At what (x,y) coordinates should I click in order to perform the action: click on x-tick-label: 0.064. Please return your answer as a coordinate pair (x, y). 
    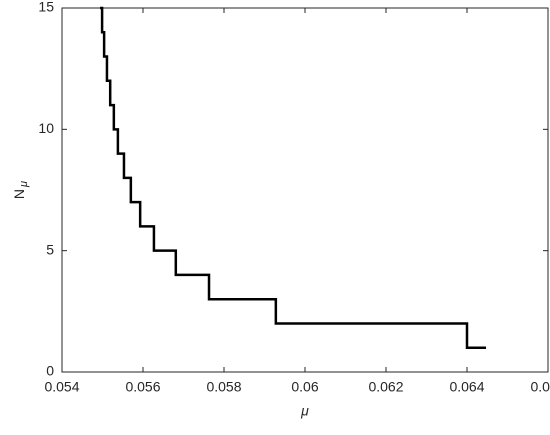
    Looking at the image, I should click on (466, 387).